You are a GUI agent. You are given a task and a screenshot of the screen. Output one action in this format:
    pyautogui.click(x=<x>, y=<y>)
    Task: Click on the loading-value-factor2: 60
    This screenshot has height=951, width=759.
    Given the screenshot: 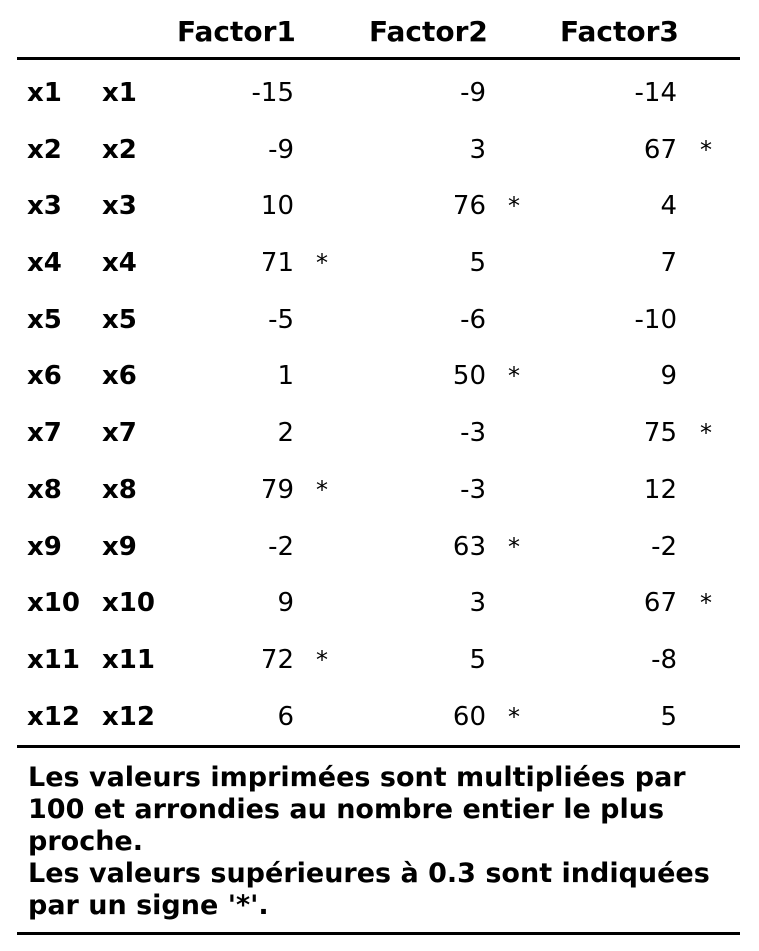 What is the action you would take?
    pyautogui.click(x=469, y=716)
    